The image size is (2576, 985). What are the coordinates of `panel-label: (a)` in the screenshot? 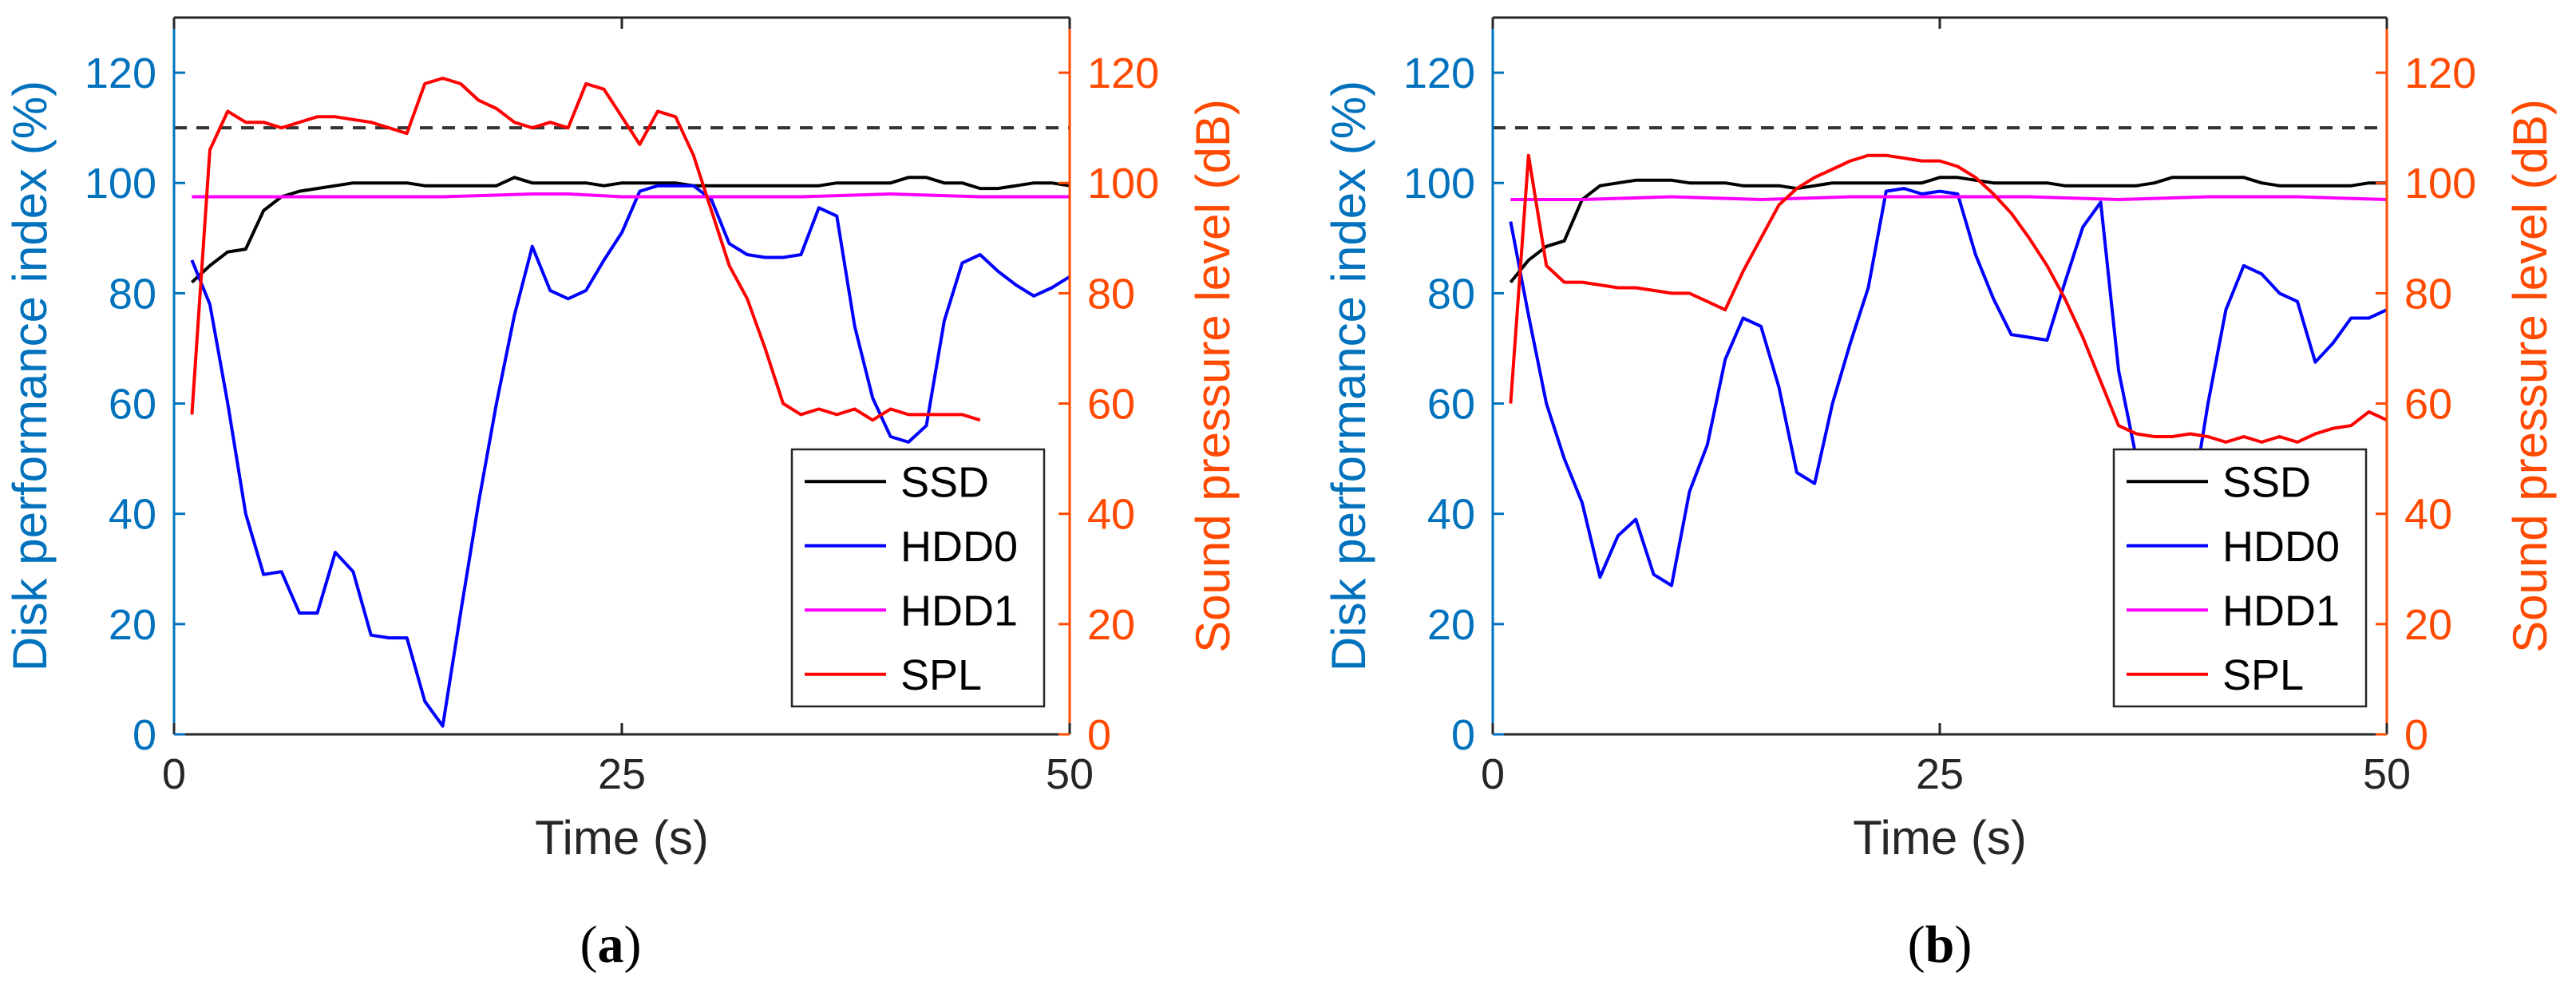 It's located at (611, 945).